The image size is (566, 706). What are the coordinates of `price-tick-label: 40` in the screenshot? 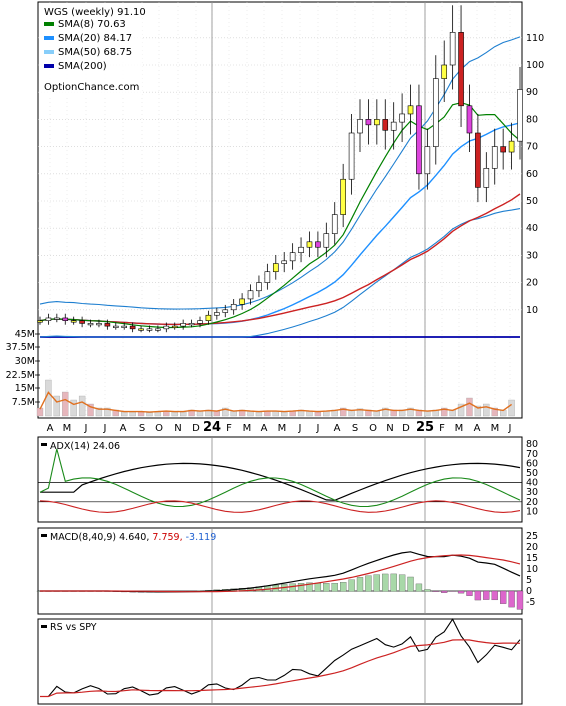 It's located at (532, 228).